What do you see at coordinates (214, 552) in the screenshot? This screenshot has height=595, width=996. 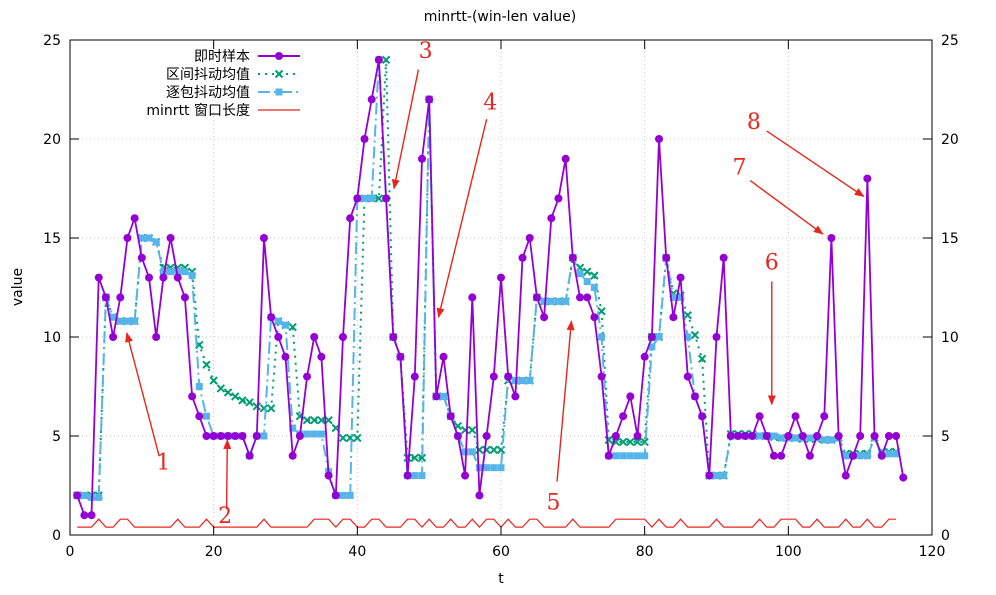 I see `x-tick-label: 20` at bounding box center [214, 552].